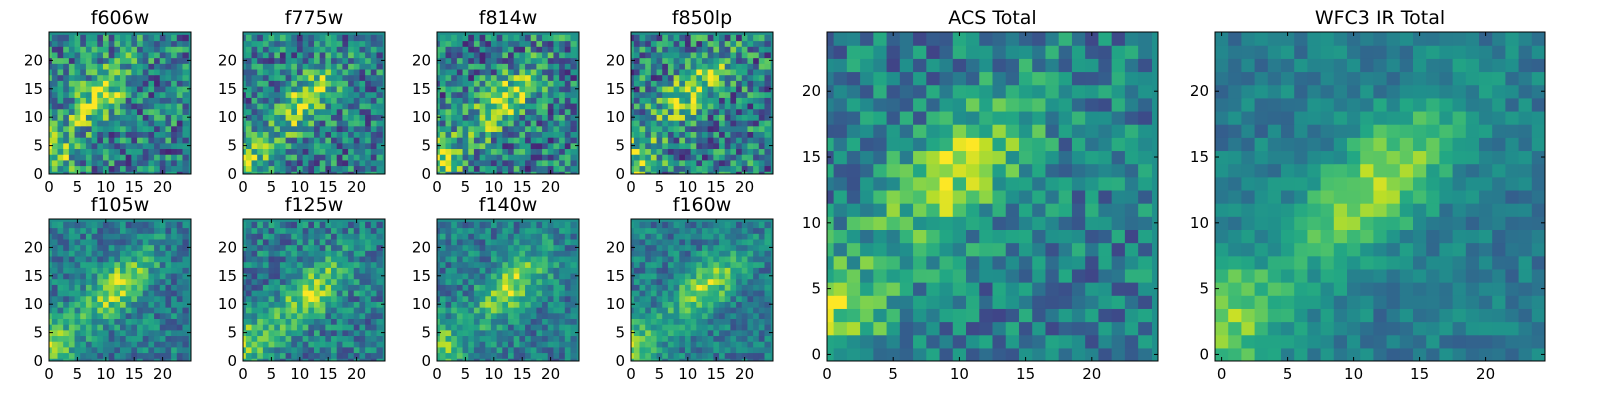 The height and width of the screenshot is (400, 1600). Describe the element at coordinates (120, 103) in the screenshot. I see `axes-frame` at that location.